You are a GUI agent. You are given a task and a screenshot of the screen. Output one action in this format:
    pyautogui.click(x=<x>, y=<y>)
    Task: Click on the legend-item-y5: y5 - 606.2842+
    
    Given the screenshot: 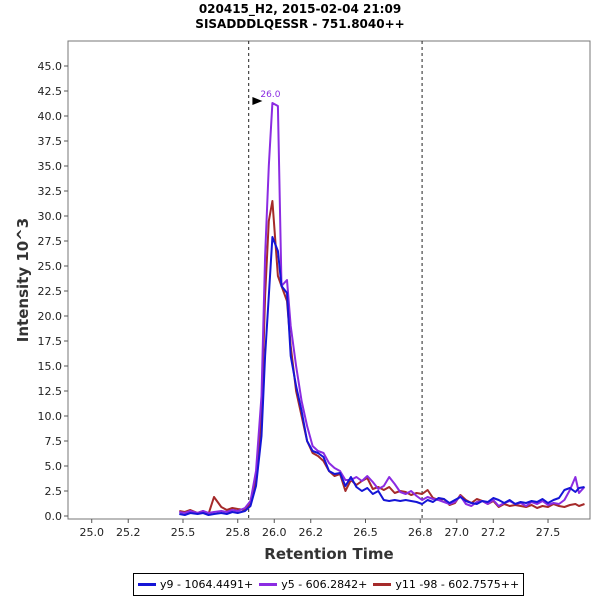 What is the action you would take?
    pyautogui.click(x=313, y=584)
    